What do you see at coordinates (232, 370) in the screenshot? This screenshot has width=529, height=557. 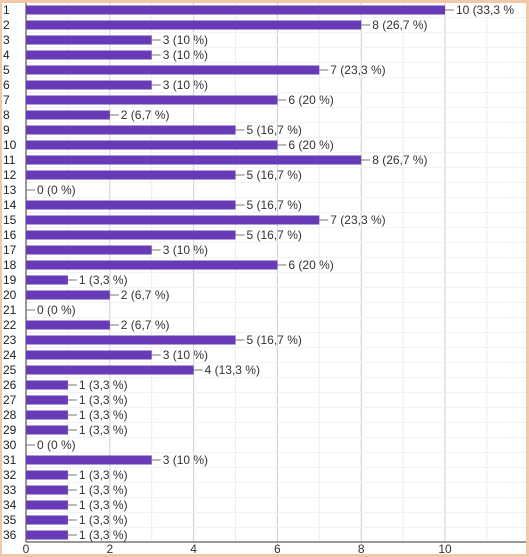 I see `value-label: 4 (13,3 %)` at bounding box center [232, 370].